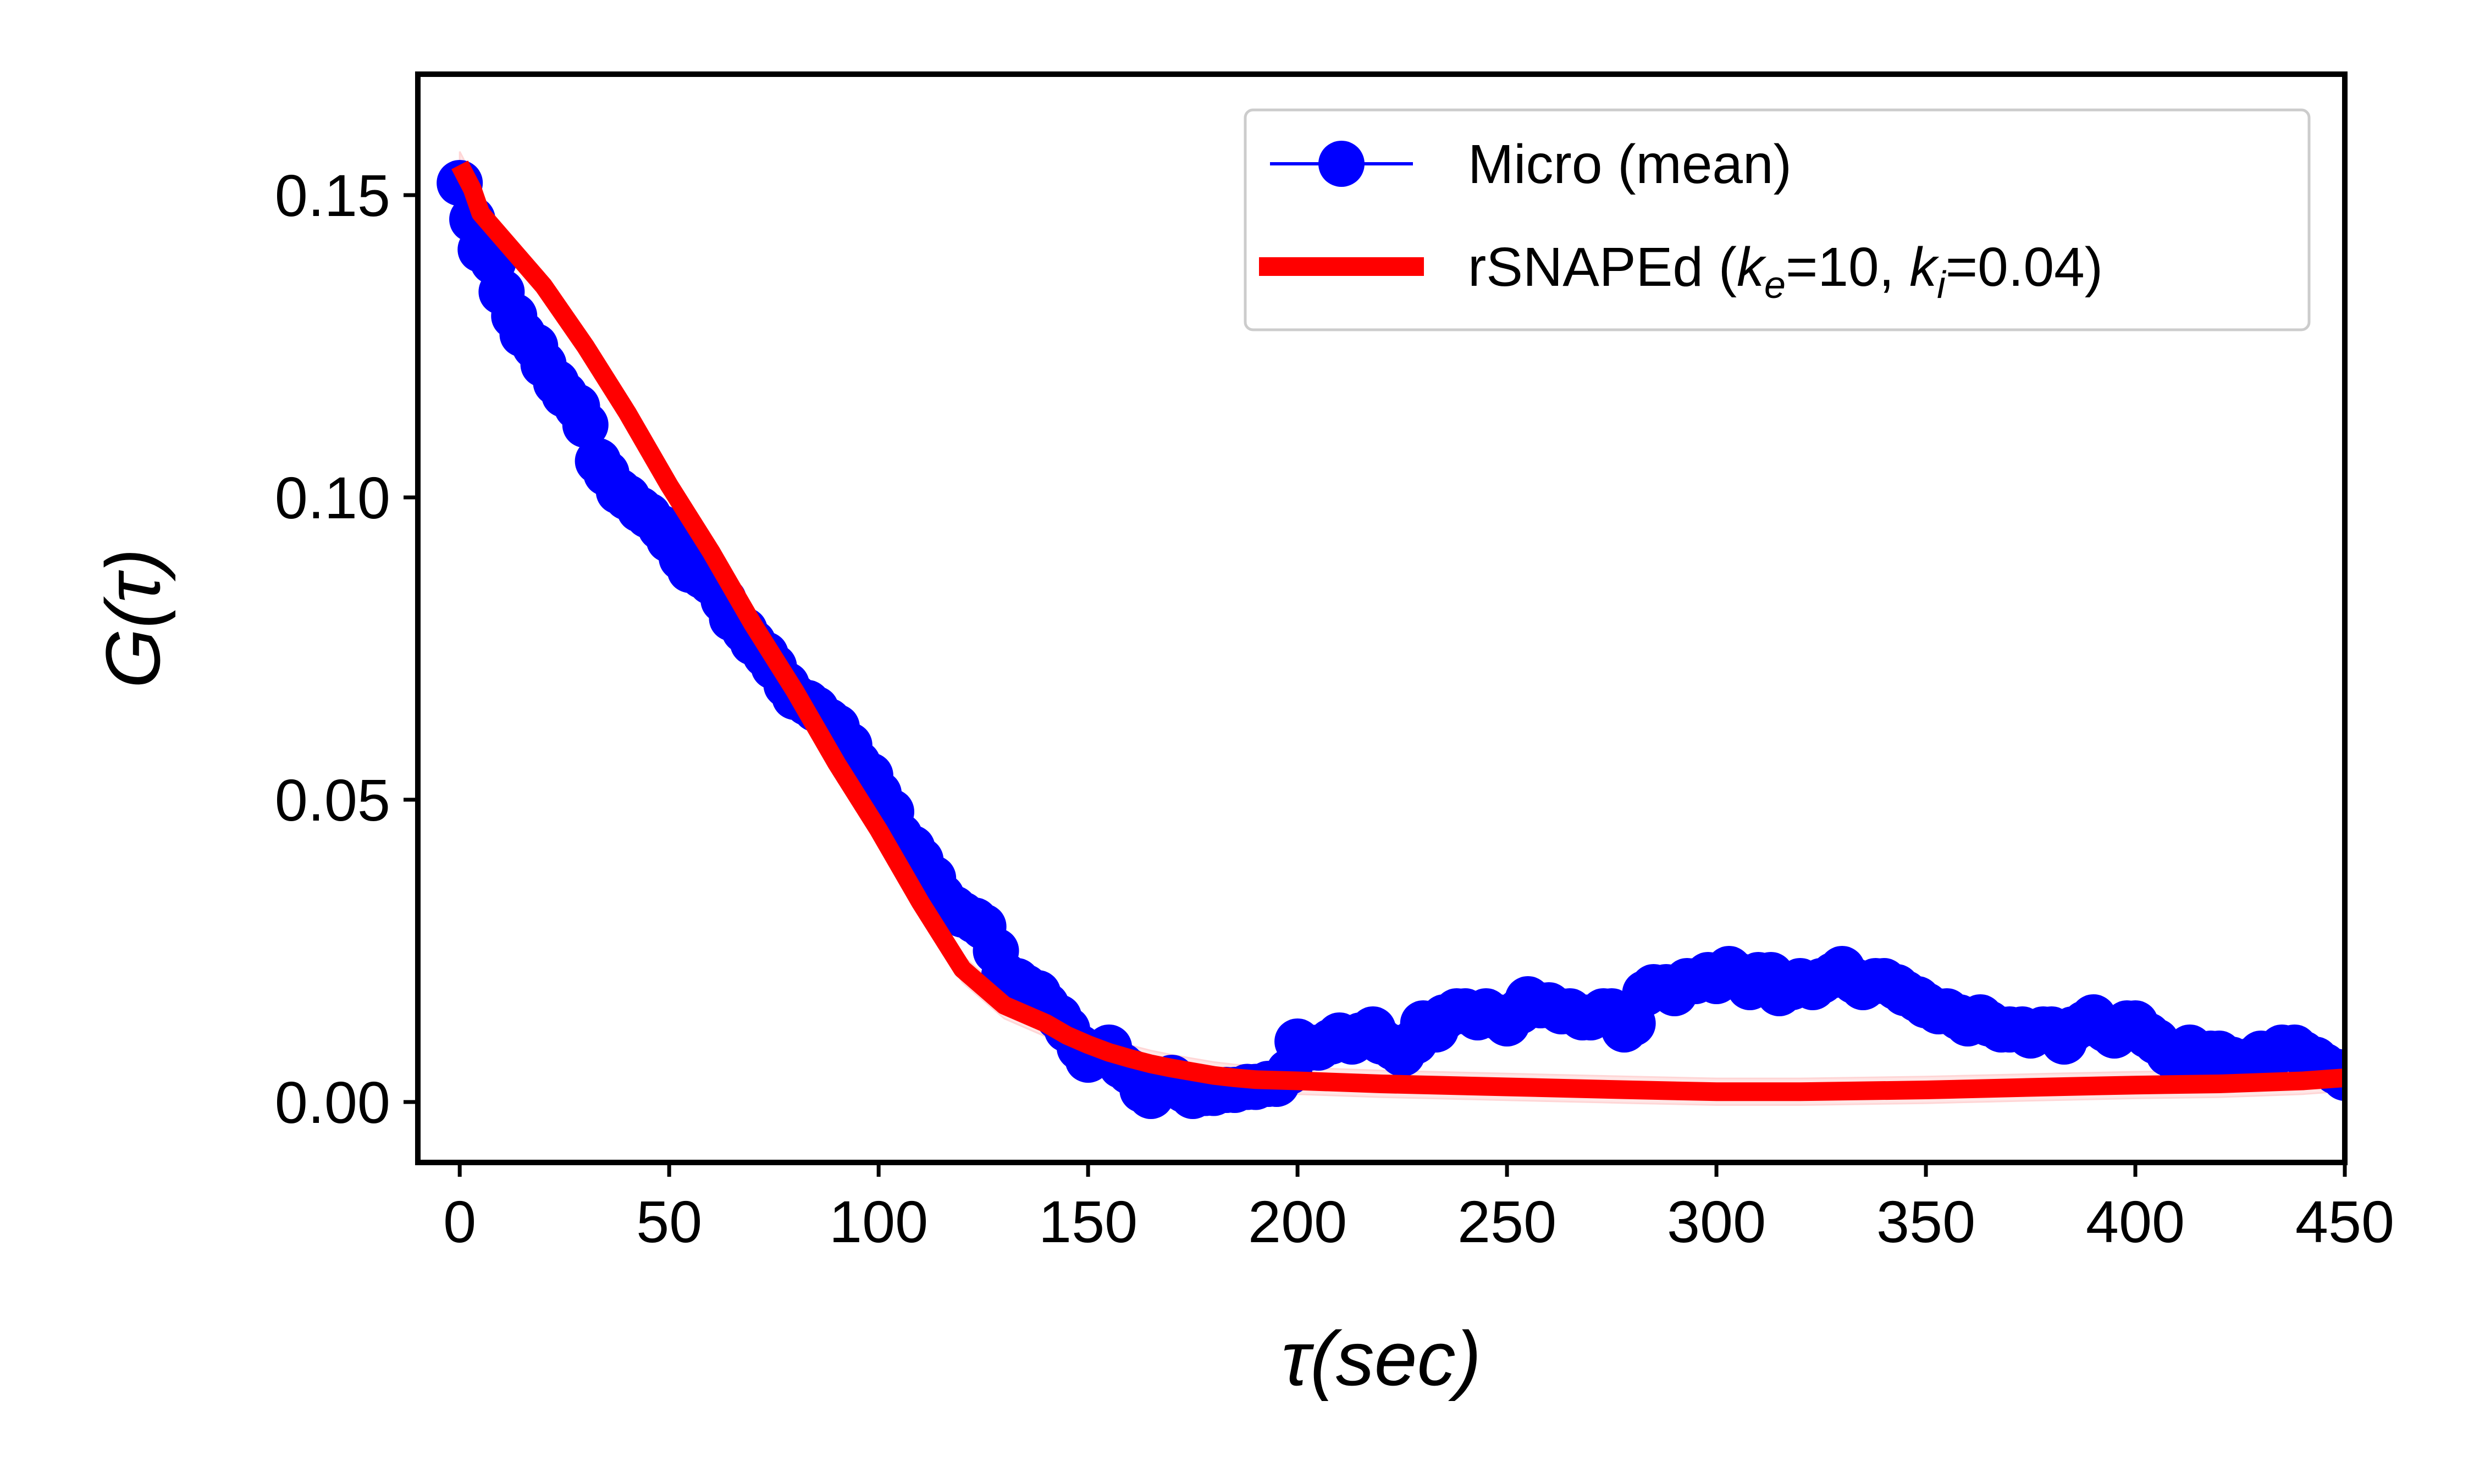 The image size is (2474, 1484). I want to click on legend-entry-micro: Micro (mean), so click(1531, 164).